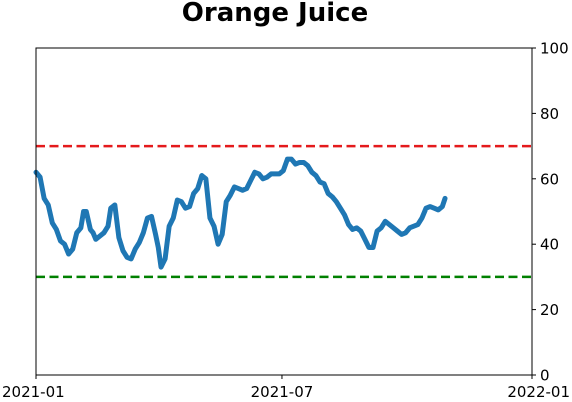 Image resolution: width=572 pixels, height=402 pixels. What do you see at coordinates (282, 392) in the screenshot?
I see `x-tick-label: 2021-07` at bounding box center [282, 392].